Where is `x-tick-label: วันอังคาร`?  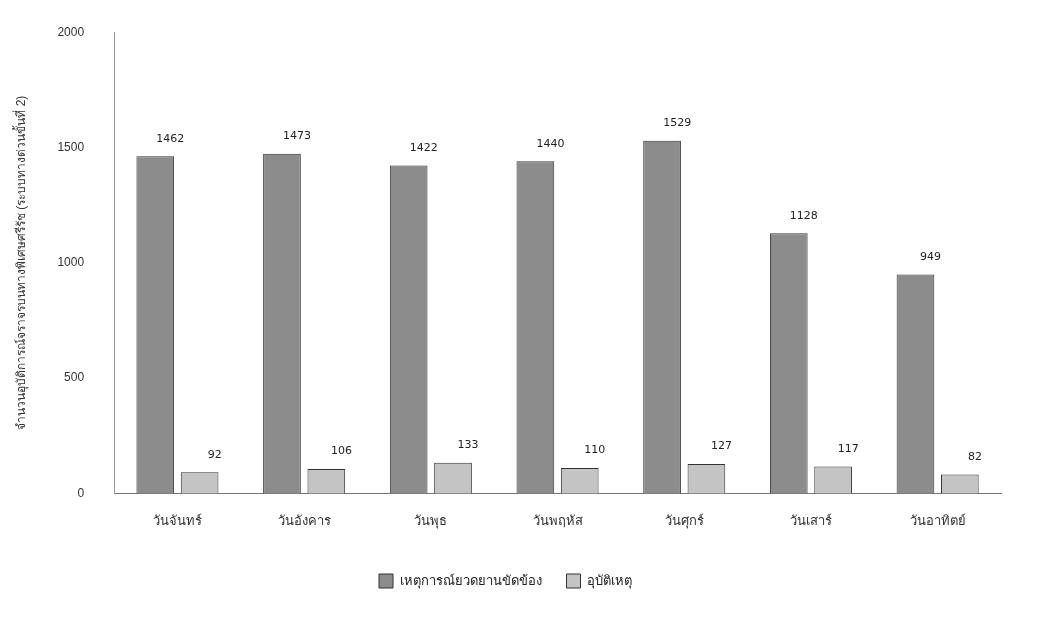 x-tick-label: วันอังคาร is located at coordinates (304, 520).